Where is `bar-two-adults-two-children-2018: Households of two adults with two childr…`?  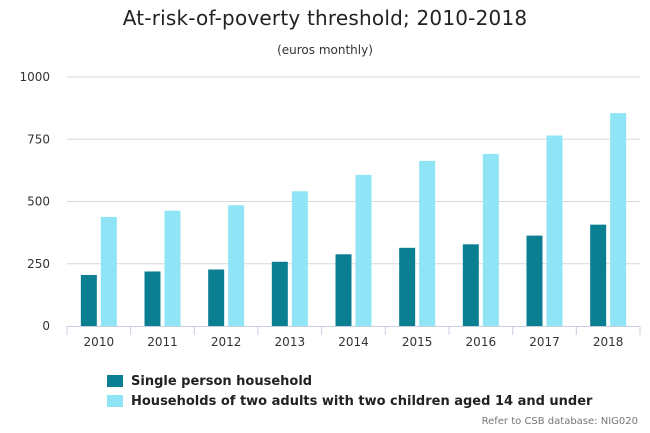 bar-two-adults-two-children-2018: Households of two adults with two childr… is located at coordinates (618, 219).